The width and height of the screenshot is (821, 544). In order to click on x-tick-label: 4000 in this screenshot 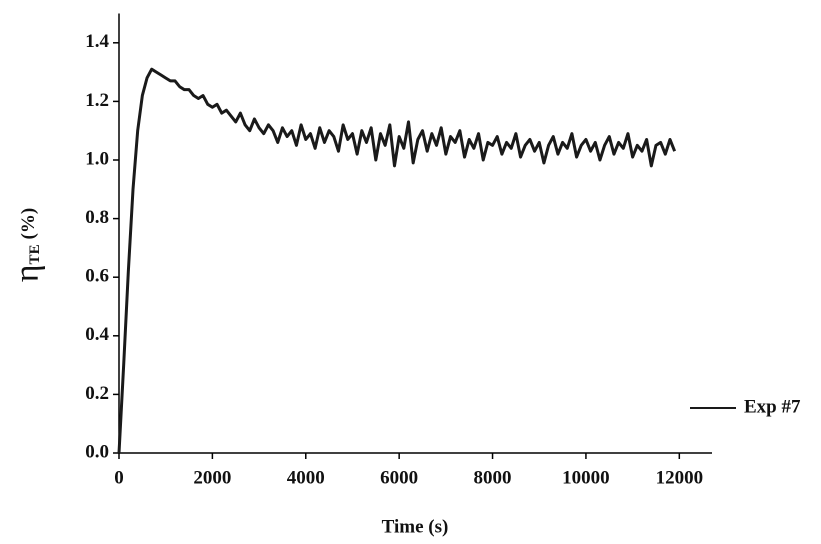, I will do `click(306, 477)`.